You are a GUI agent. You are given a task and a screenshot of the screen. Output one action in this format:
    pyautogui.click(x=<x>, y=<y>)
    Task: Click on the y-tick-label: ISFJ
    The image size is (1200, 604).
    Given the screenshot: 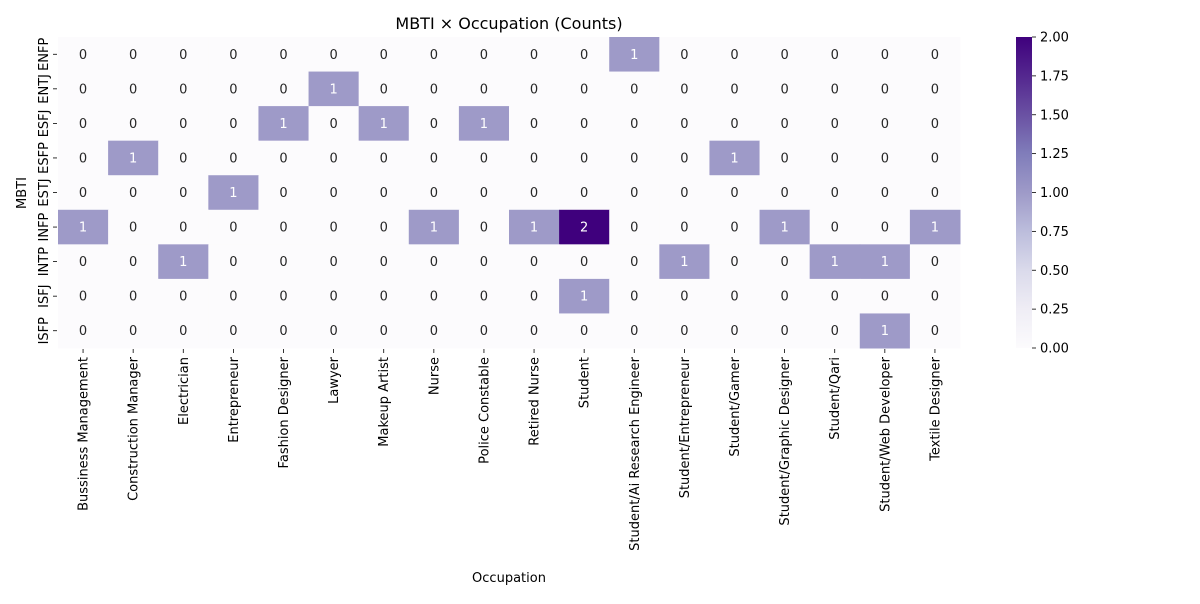 What is the action you would take?
    pyautogui.click(x=44, y=295)
    